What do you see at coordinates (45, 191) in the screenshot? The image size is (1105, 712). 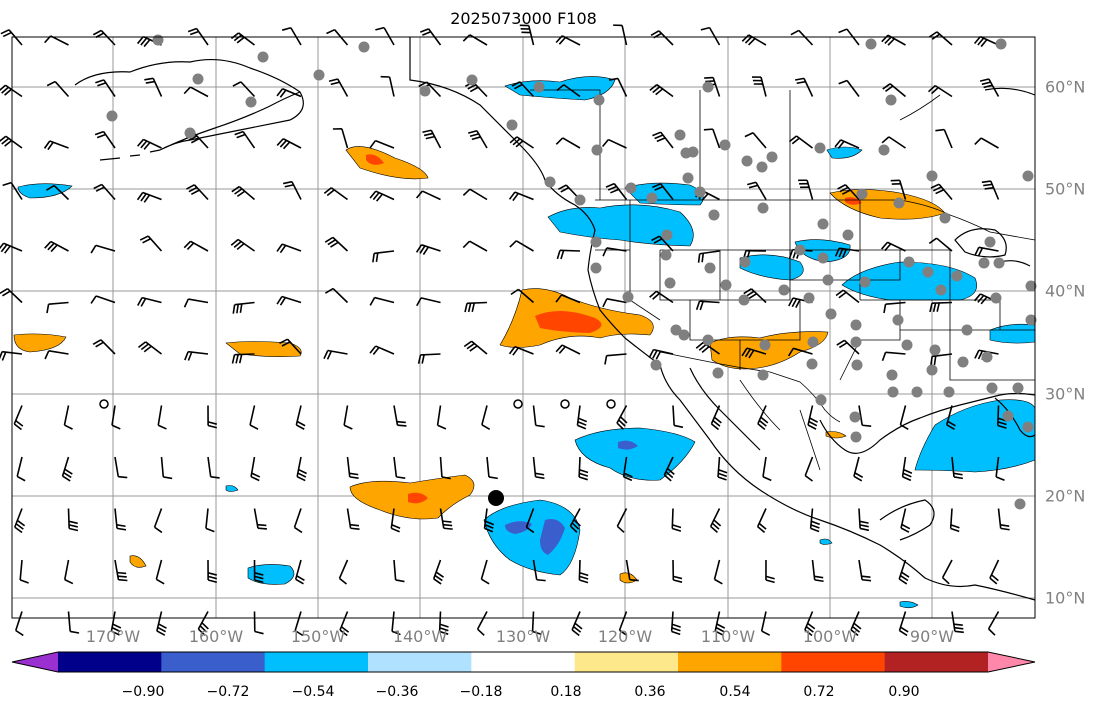 I see `negative-area-bering` at bounding box center [45, 191].